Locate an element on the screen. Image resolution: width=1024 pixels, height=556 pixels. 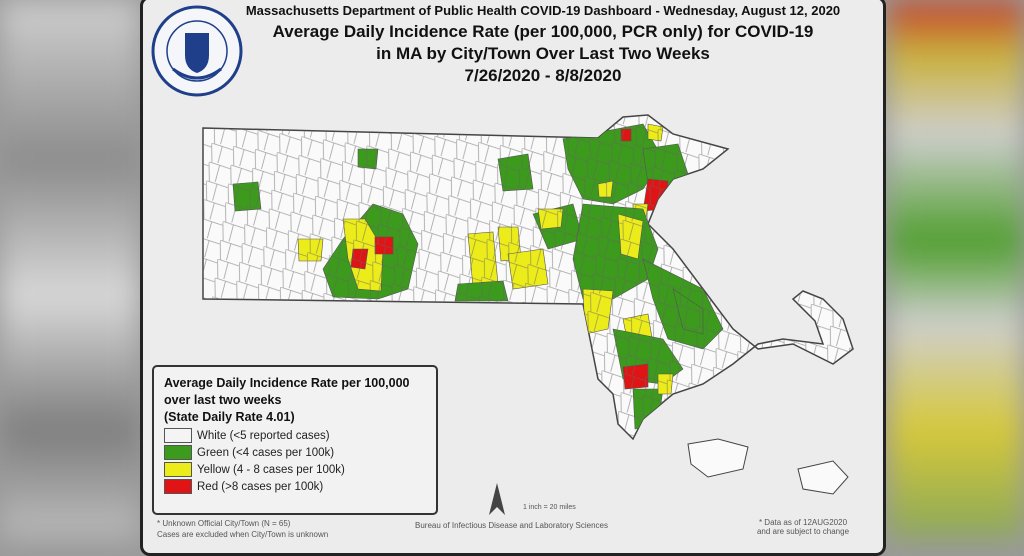
title-line-3: in MA by City/Town Over Last Two Weeks is located at coordinates (543, 53).